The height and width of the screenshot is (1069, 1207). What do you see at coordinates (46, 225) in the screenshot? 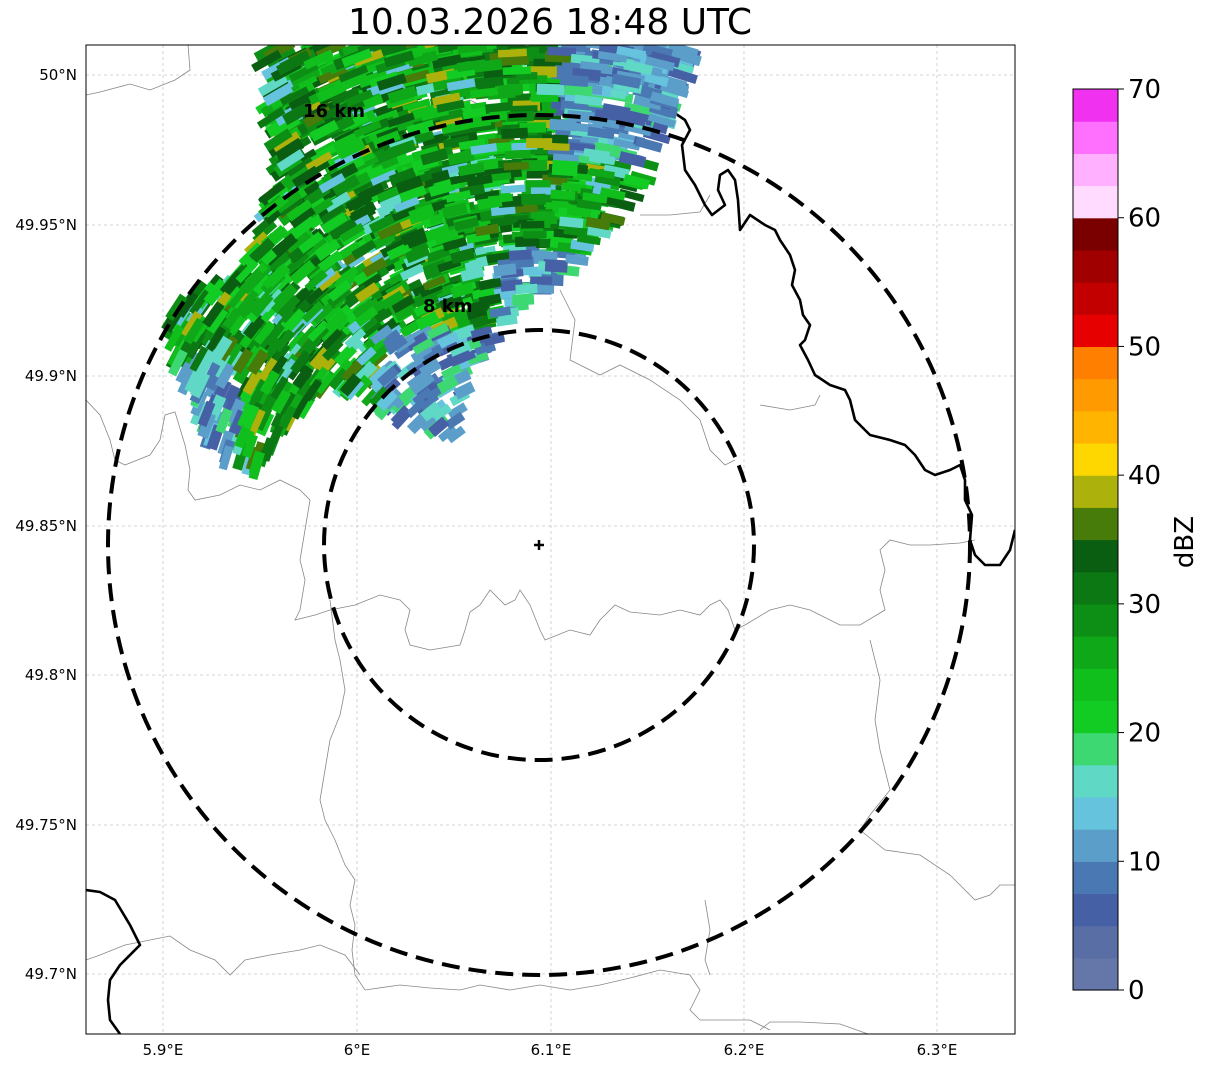
I see `lat-tick-label: 49.95°N` at bounding box center [46, 225].